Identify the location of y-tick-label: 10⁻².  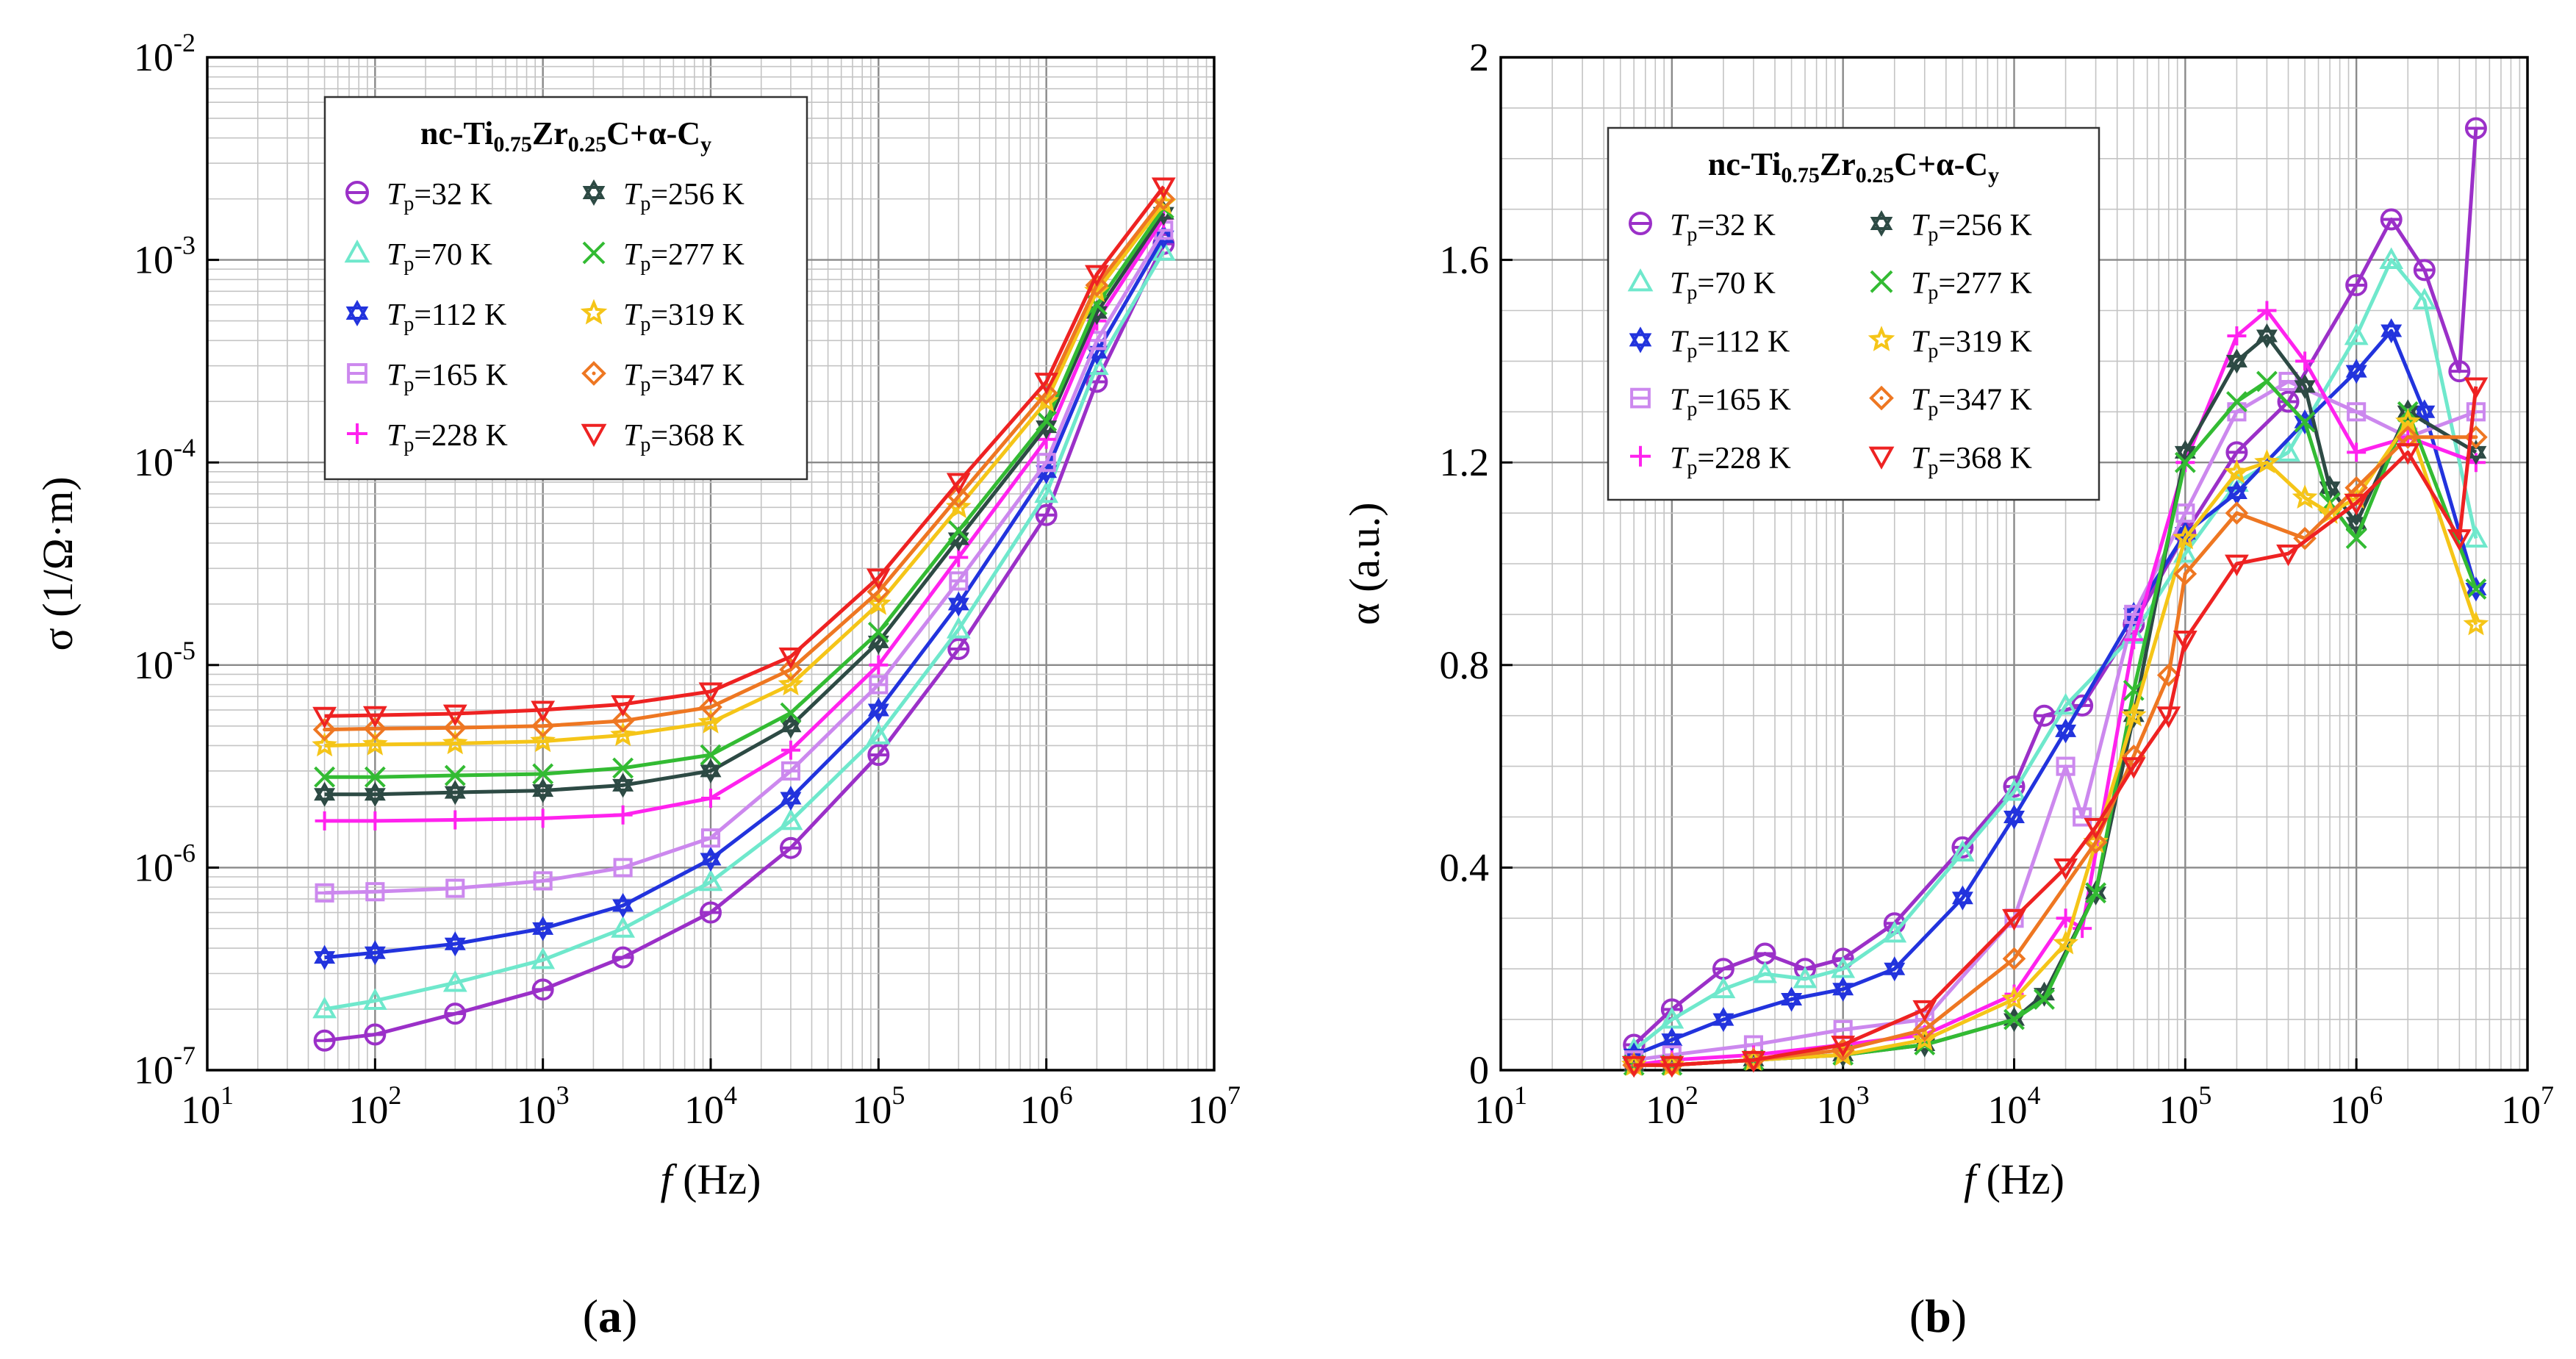
(164, 53).